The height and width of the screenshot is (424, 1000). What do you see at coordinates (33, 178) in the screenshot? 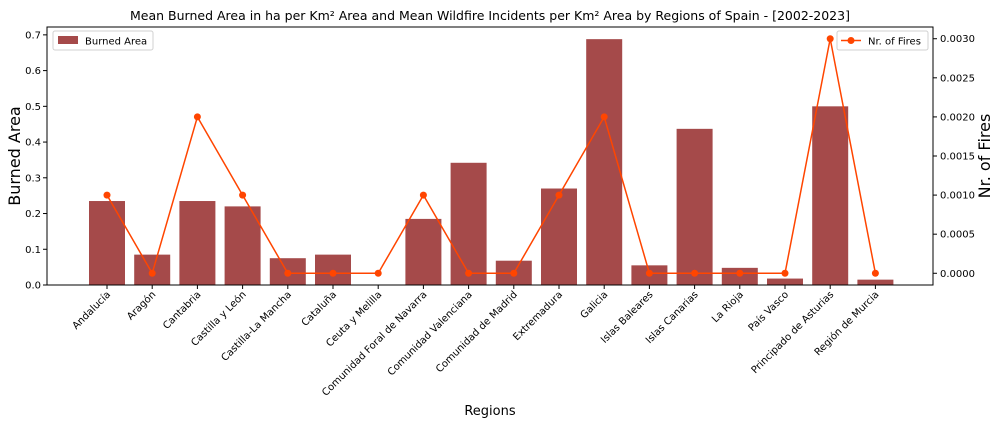
I see `y-tick-label: 0.3` at bounding box center [33, 178].